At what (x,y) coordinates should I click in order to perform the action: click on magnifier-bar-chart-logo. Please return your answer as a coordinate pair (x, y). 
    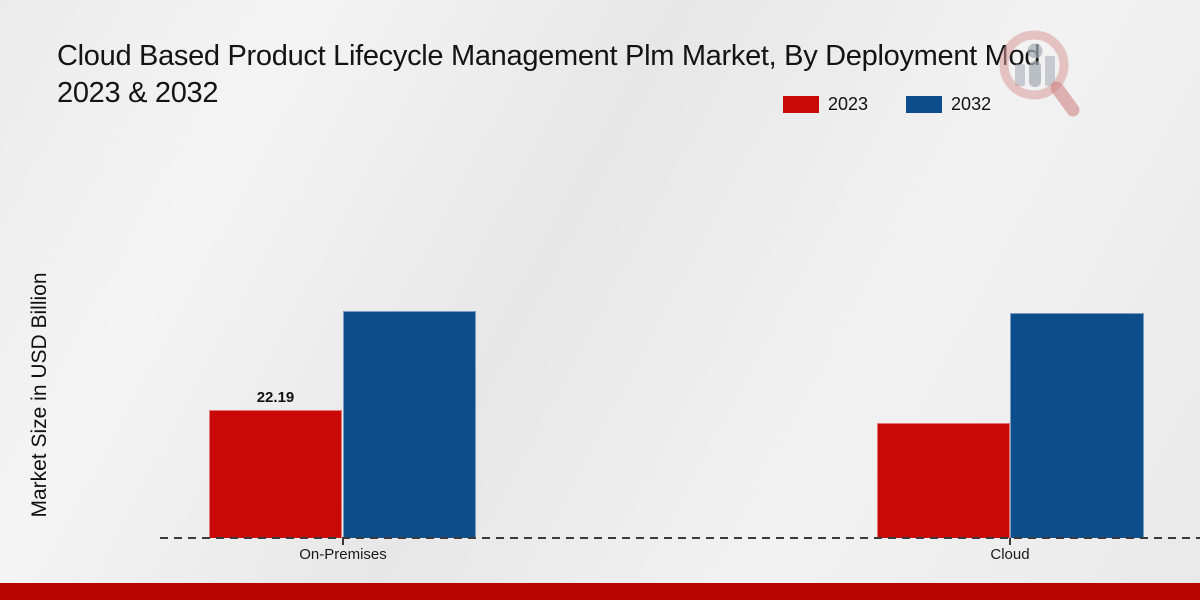
    Looking at the image, I should click on (1039, 73).